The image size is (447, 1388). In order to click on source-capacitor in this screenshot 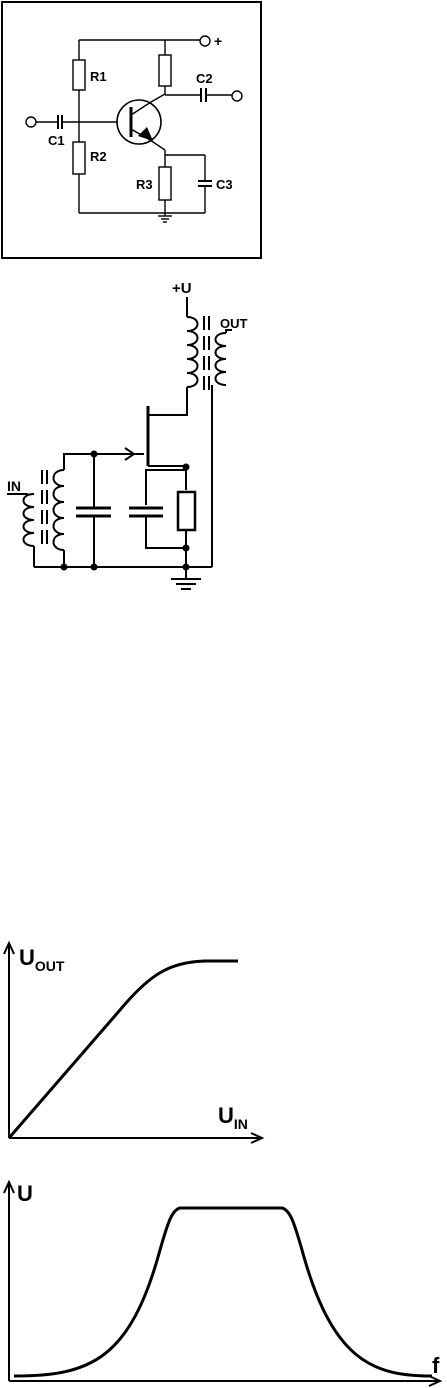, I will do `click(146, 512)`.